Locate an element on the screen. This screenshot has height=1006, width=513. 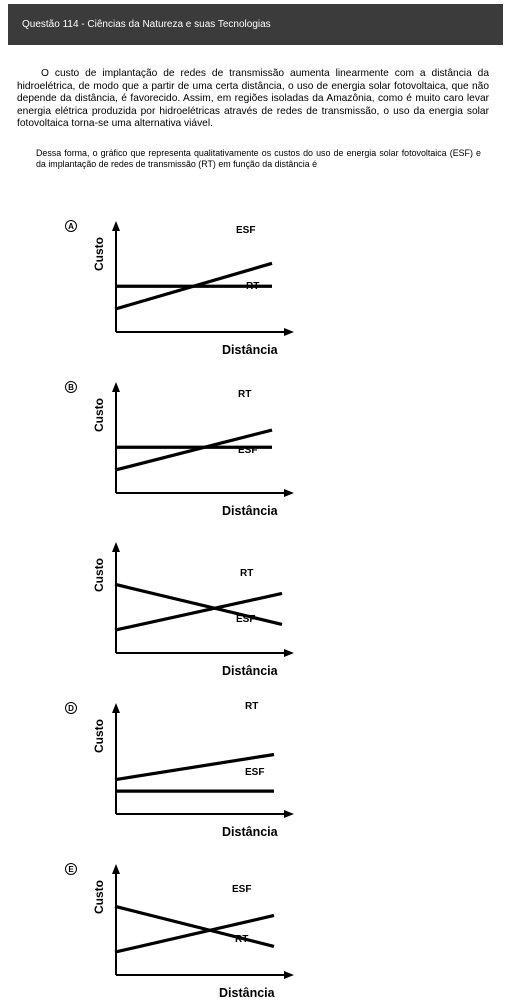
option-chart-b: B RT ESF Custo Distância is located at coordinates (256, 449).